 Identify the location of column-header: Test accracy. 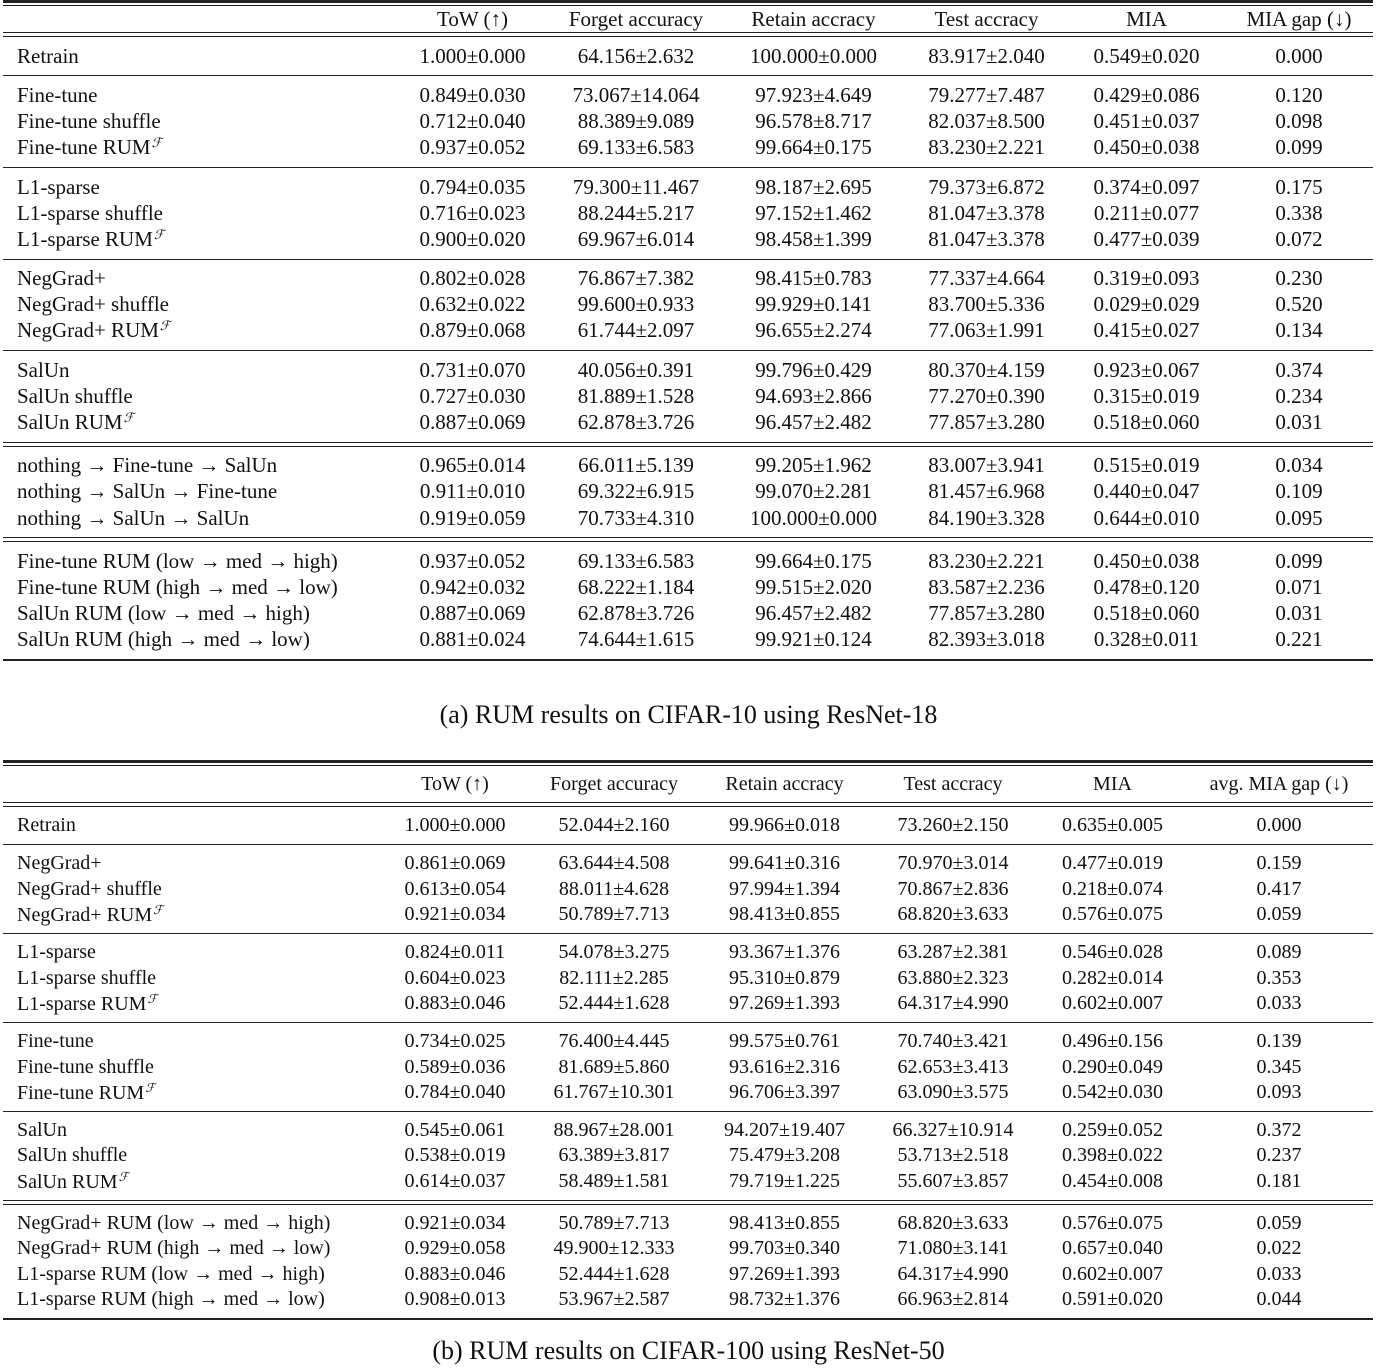
(953, 783).